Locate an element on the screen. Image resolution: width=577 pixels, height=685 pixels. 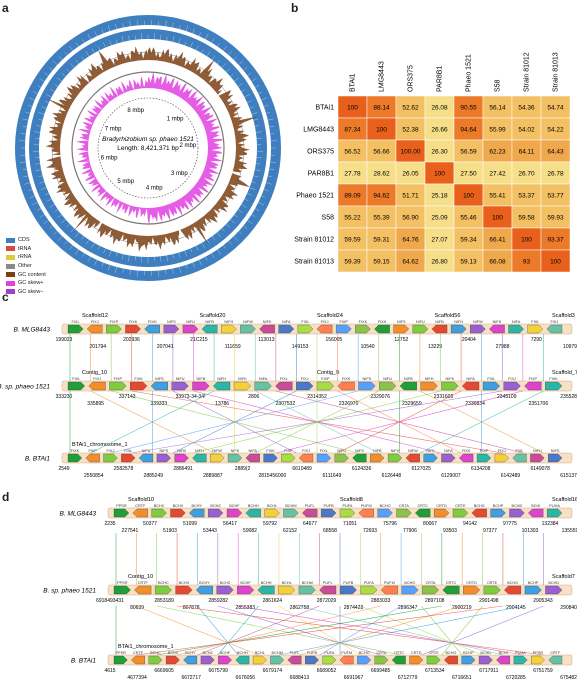
heatmap-row-label: S58 is located at coordinates (328, 218).